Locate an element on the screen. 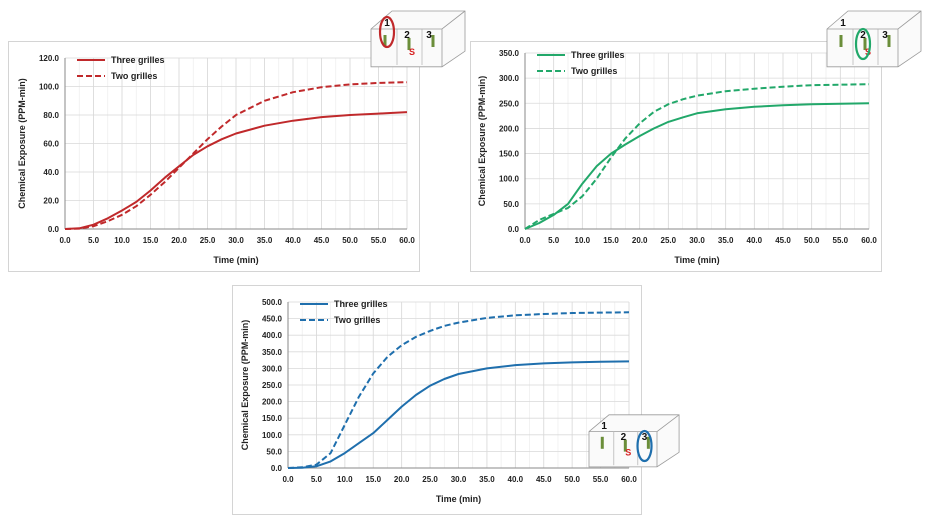 Image resolution: width=935 pixels, height=526 pixels. y-tick-label: 20.0 is located at coordinates (51, 201).